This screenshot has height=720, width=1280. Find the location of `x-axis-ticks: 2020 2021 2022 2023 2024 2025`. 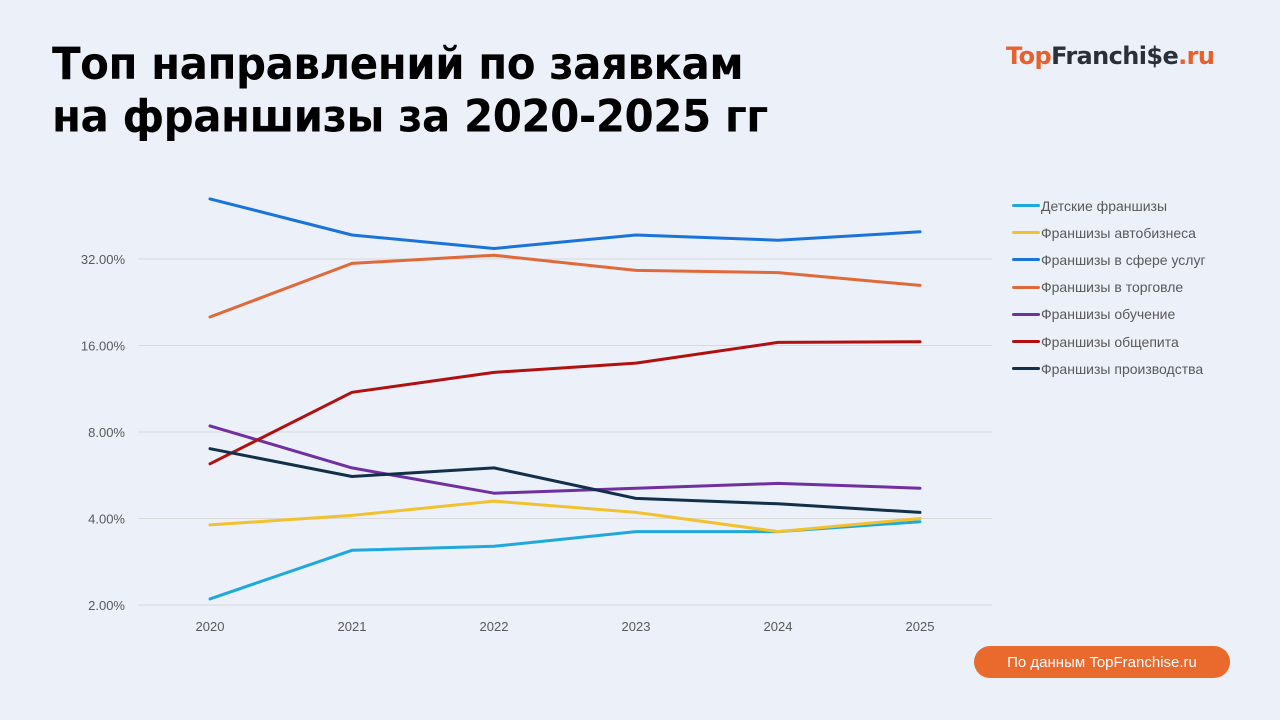

x-axis-ticks: 2020 2021 2022 2023 2024 2025 is located at coordinates (565, 626).